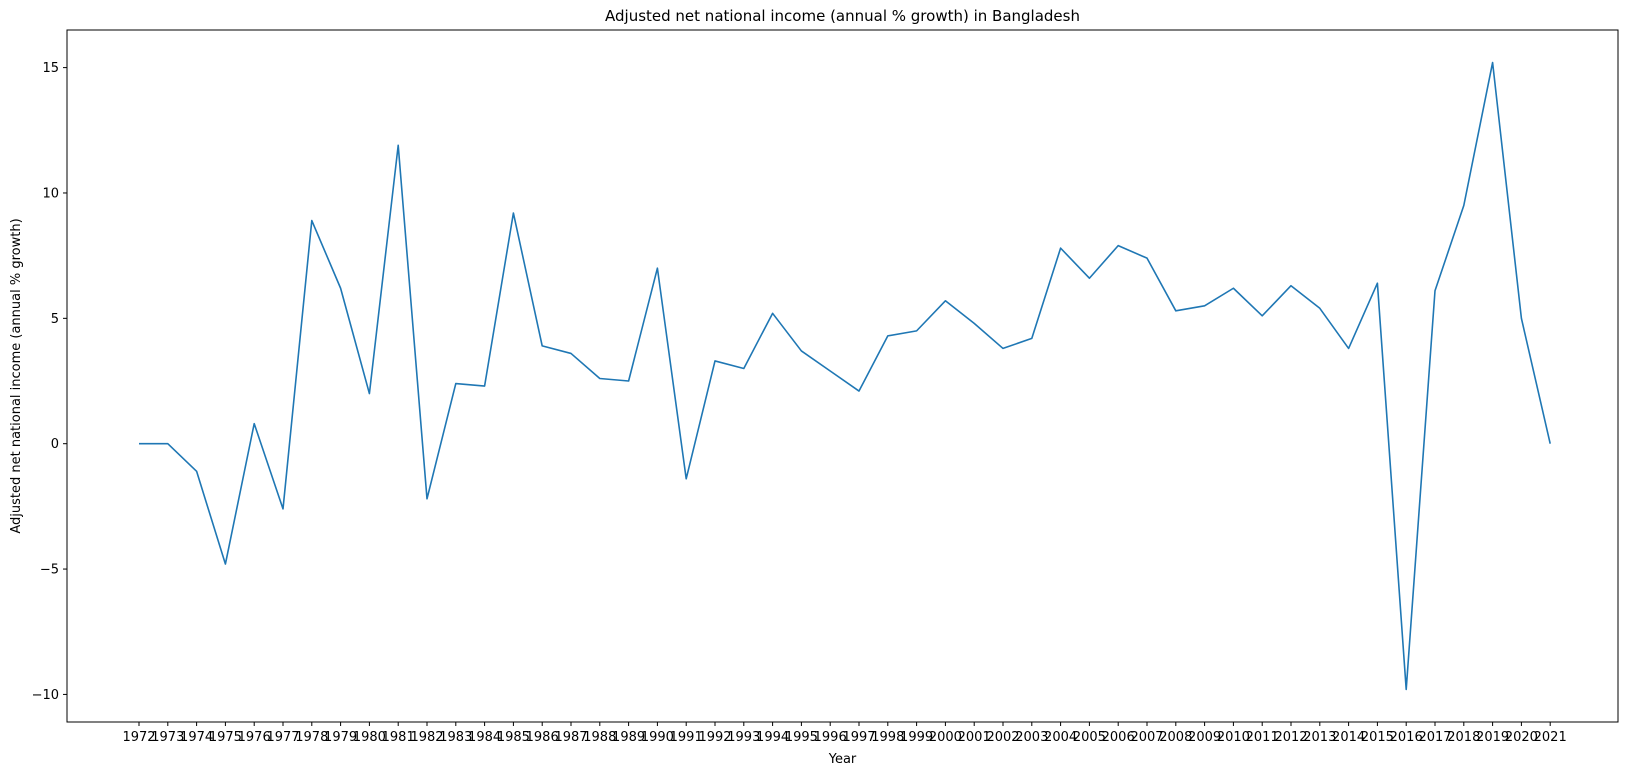 The width and height of the screenshot is (1628, 776). Describe the element at coordinates (254, 737) in the screenshot. I see `x-tick-label: 1976` at that location.